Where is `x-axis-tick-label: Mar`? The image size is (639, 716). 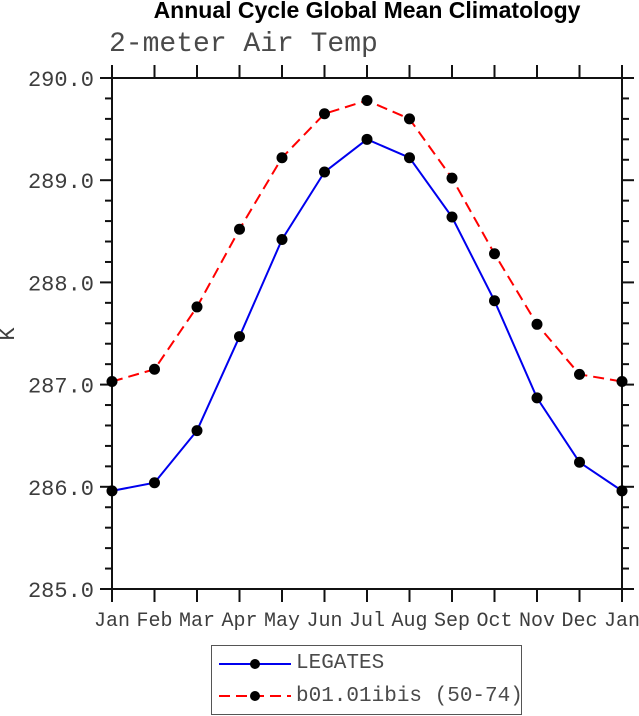 x-axis-tick-label: Mar is located at coordinates (197, 621).